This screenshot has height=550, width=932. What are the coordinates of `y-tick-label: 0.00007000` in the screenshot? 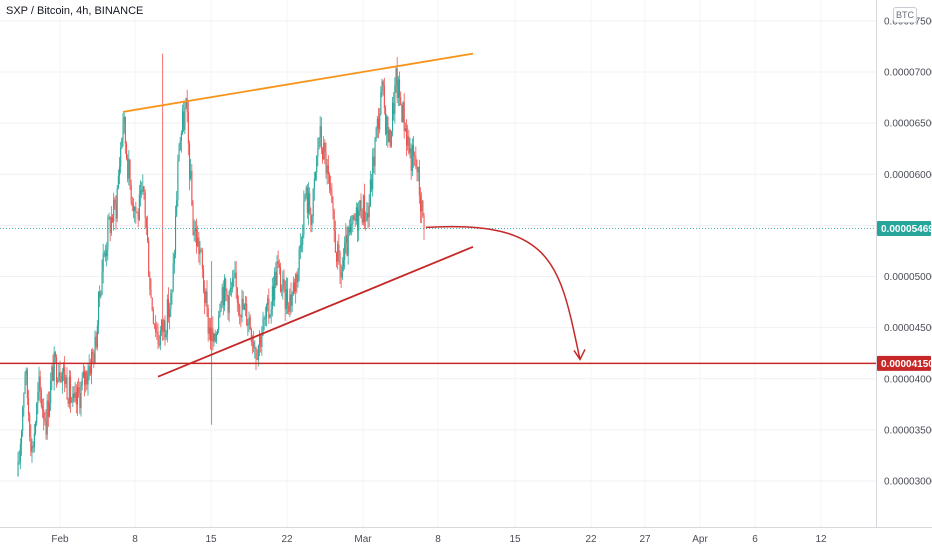 It's located at (908, 73).